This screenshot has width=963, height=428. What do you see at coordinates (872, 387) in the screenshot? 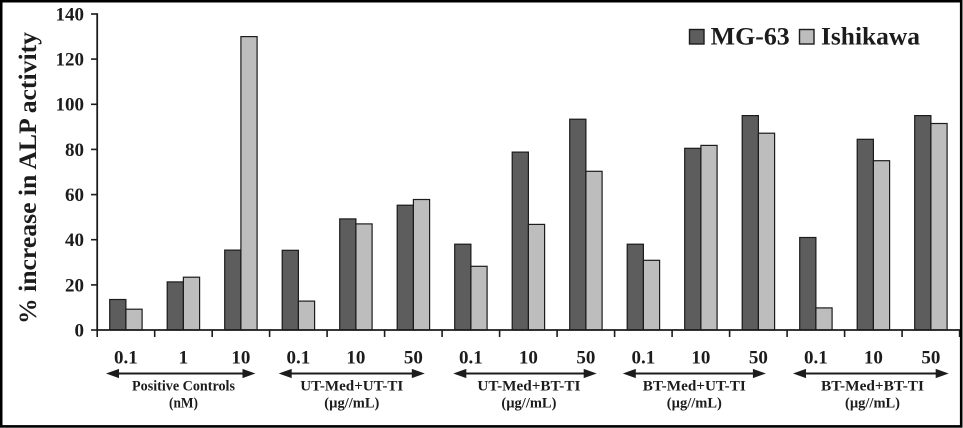
I see `svg-text: BT-Med+BT-TI` at bounding box center [872, 387].